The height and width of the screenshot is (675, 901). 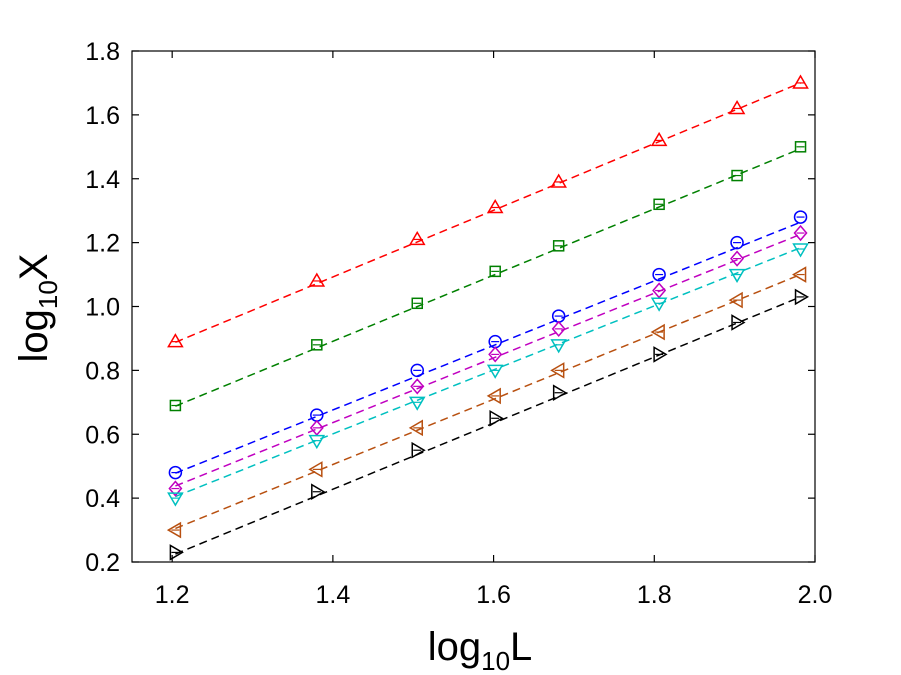 I want to click on y-tick-label: 1.6, so click(x=102, y=116).